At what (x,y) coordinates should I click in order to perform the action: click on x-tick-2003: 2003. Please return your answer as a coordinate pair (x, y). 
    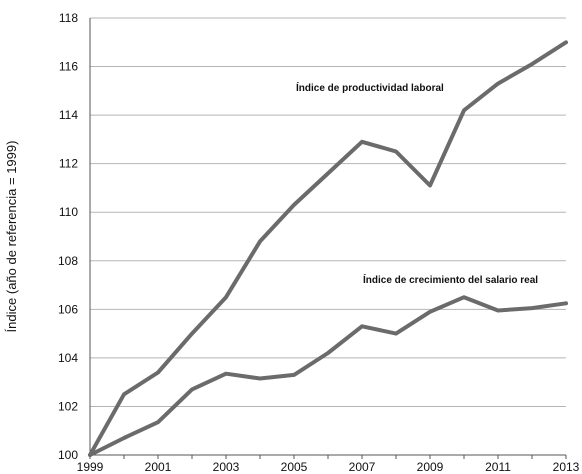
    Looking at the image, I should click on (226, 467).